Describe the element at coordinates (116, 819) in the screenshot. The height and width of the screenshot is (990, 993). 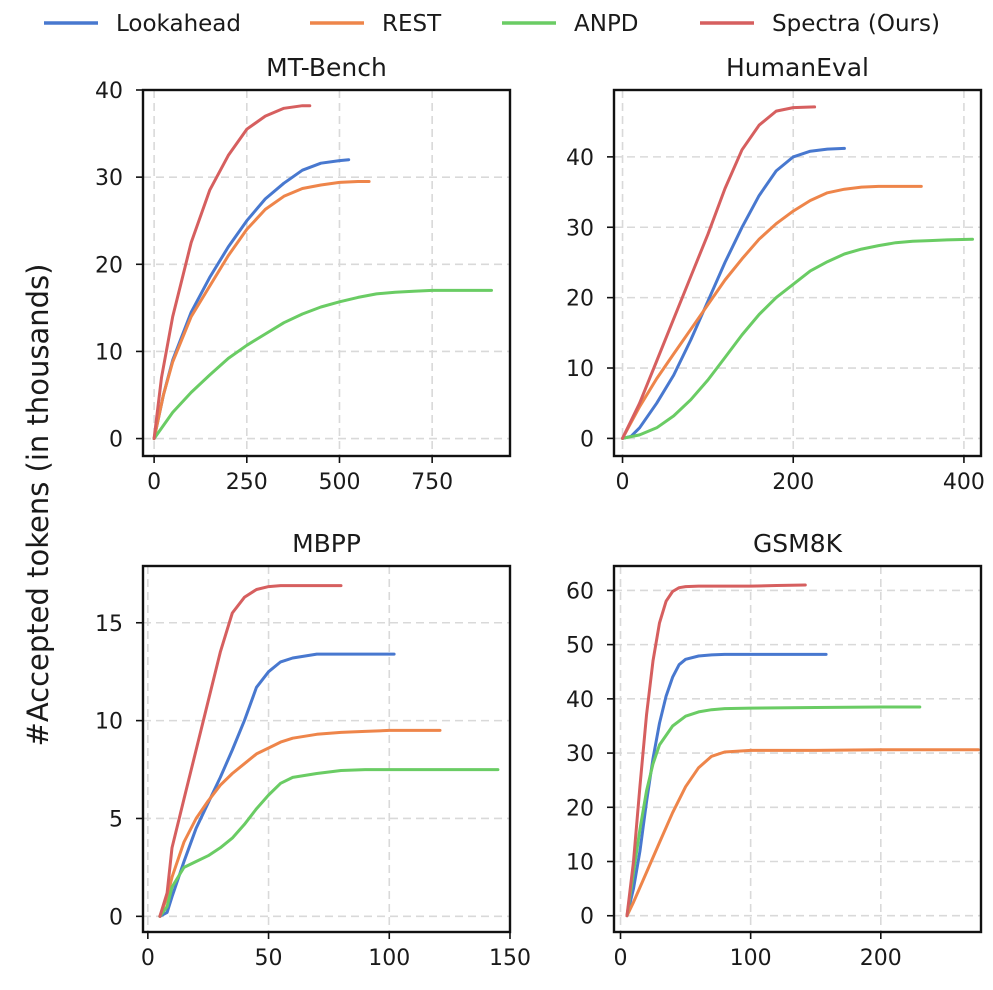
I see `y-tick-label: 5` at that location.